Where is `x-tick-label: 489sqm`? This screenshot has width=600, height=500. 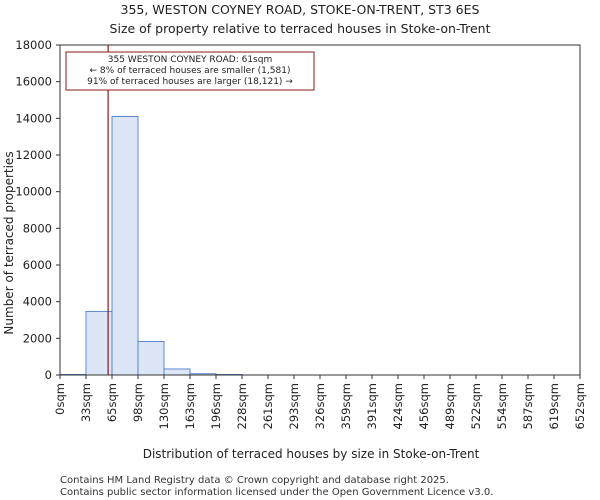 x-tick-label: 489sqm is located at coordinates (450, 406).